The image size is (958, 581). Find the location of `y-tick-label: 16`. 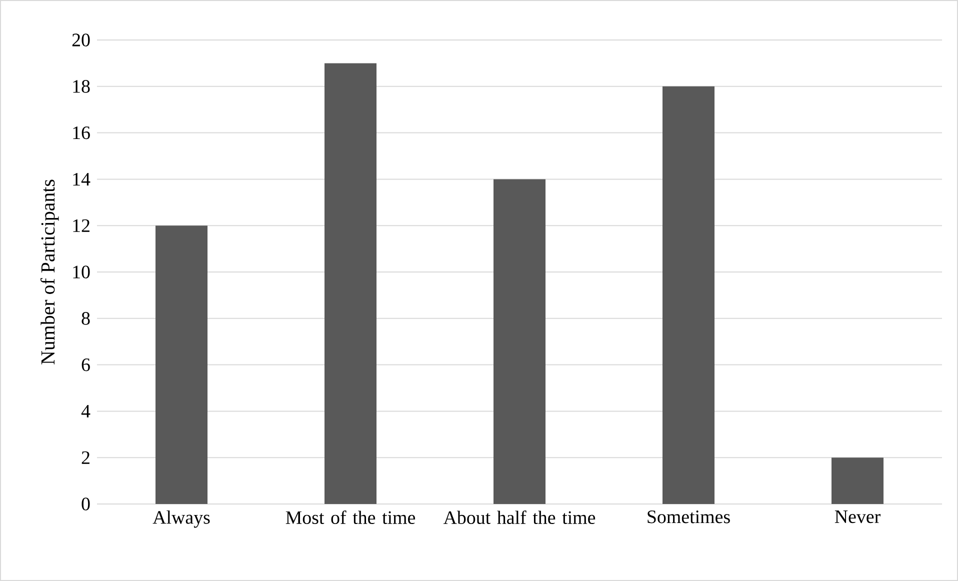

y-tick-label: 16 is located at coordinates (81, 133).